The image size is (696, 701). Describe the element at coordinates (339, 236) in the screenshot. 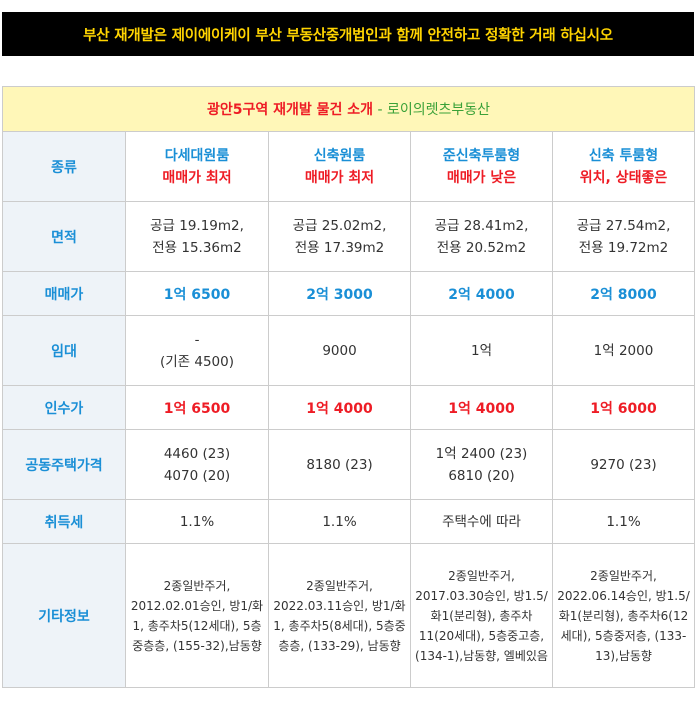

I see `area-cell-2: 공급 25.02m2, 전용 17.39m2` at that location.